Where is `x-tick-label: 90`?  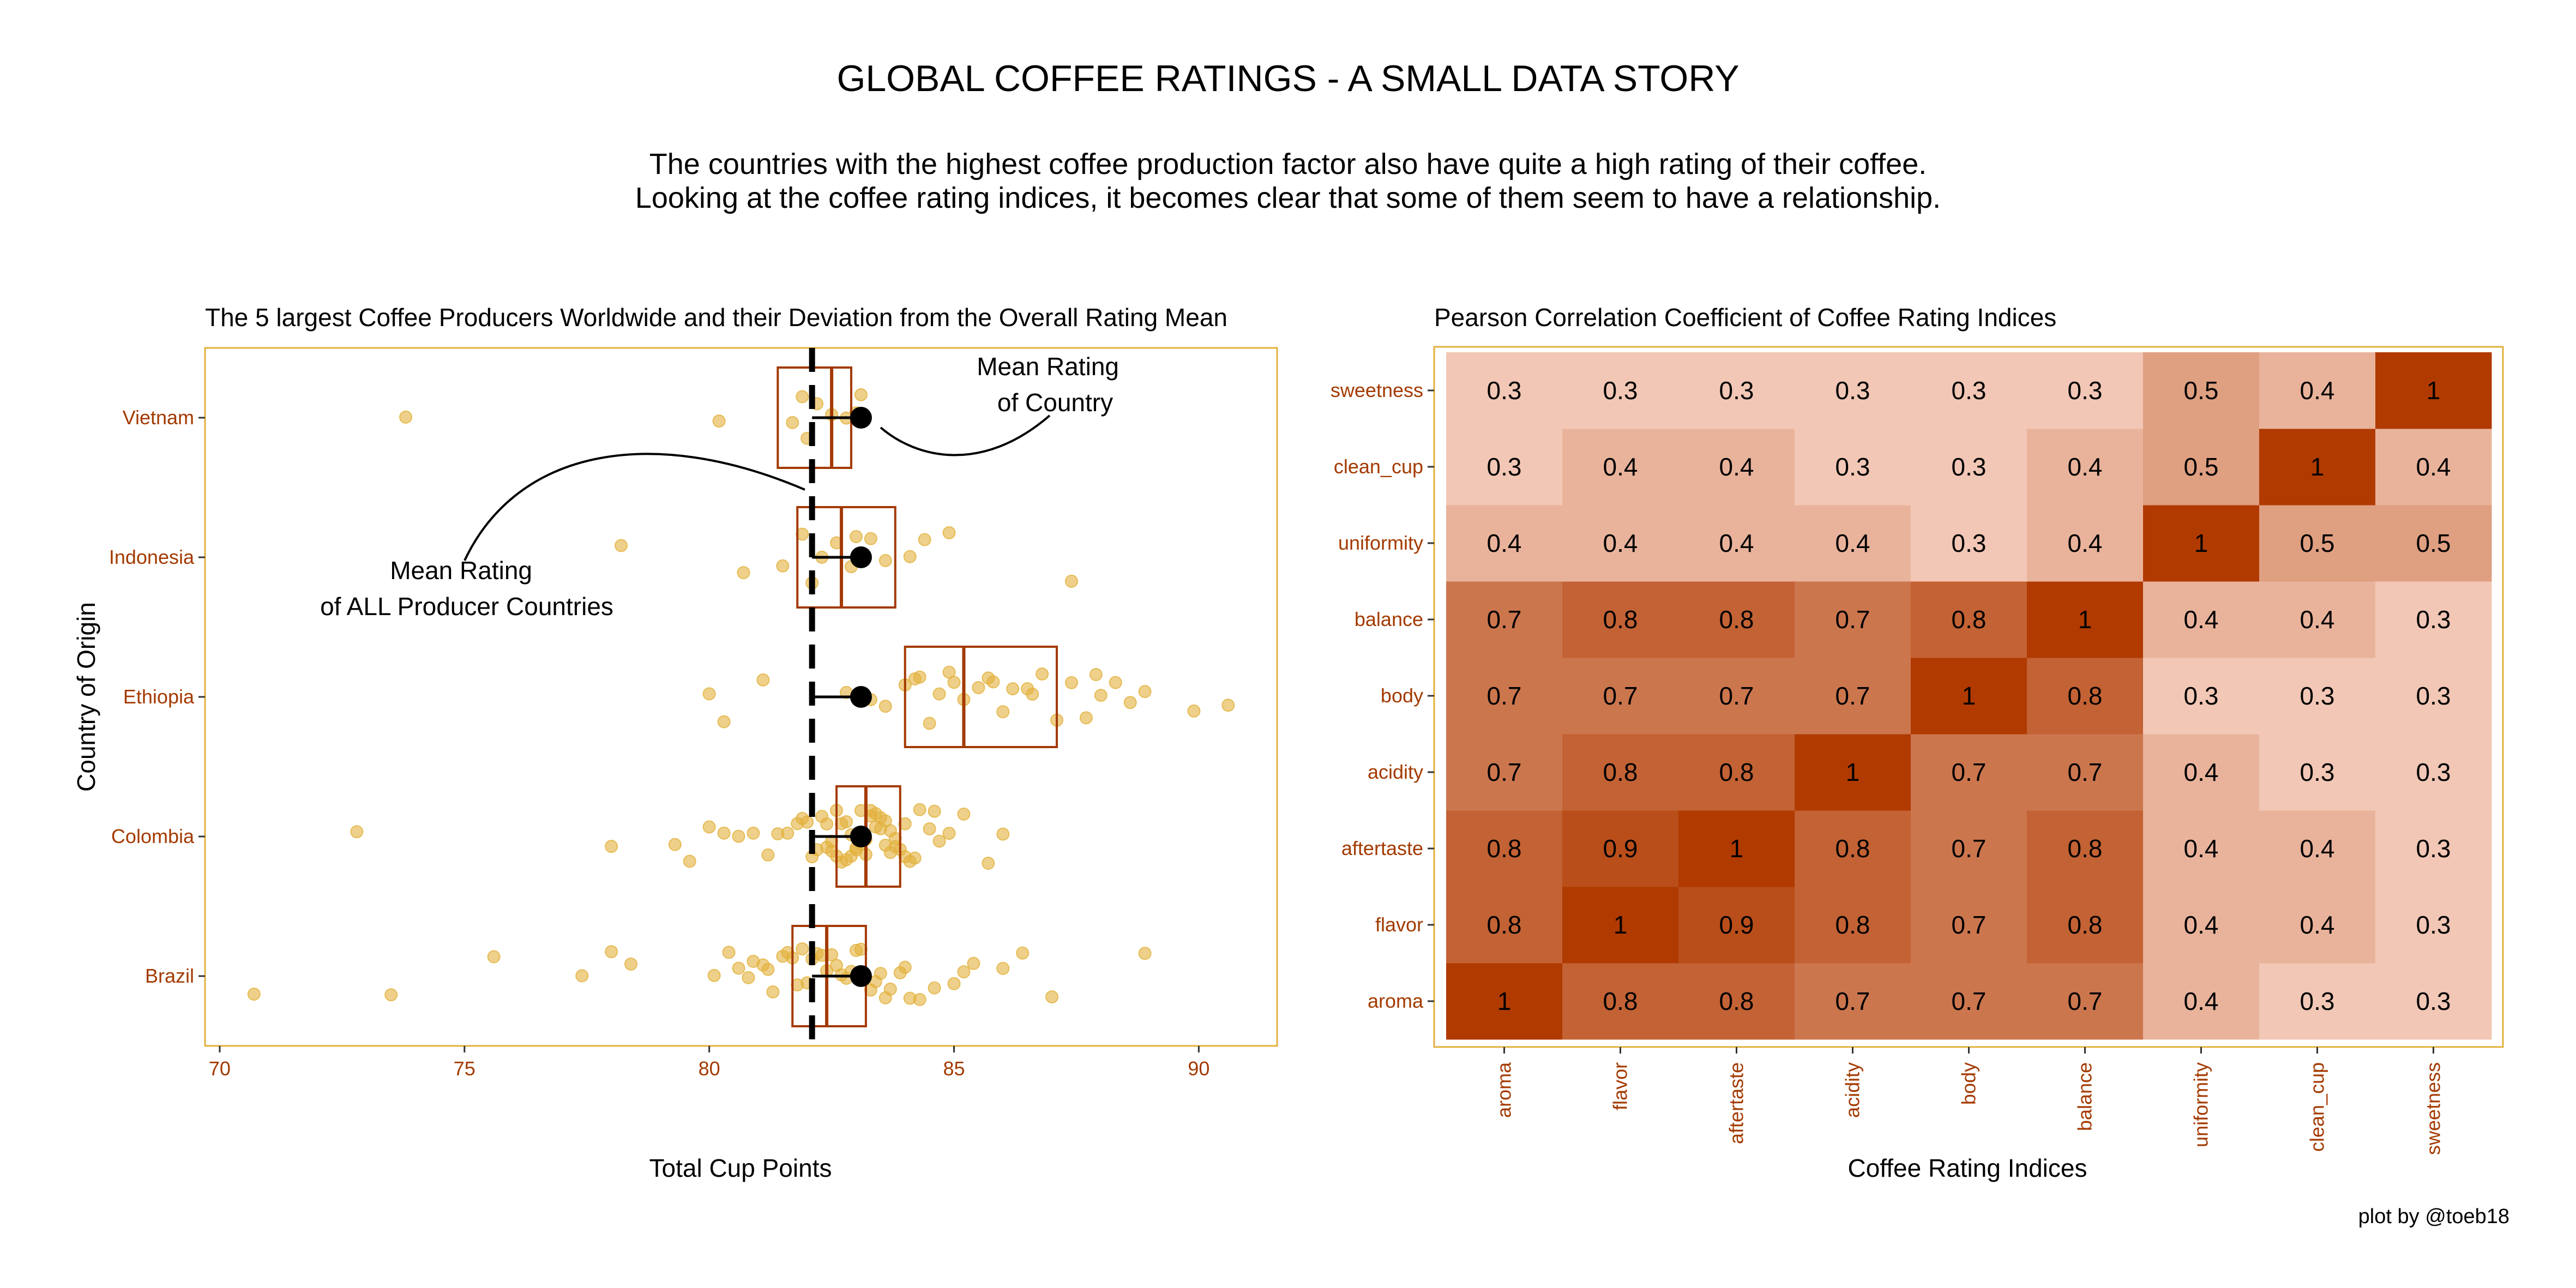 x-tick-label: 90 is located at coordinates (1198, 1068).